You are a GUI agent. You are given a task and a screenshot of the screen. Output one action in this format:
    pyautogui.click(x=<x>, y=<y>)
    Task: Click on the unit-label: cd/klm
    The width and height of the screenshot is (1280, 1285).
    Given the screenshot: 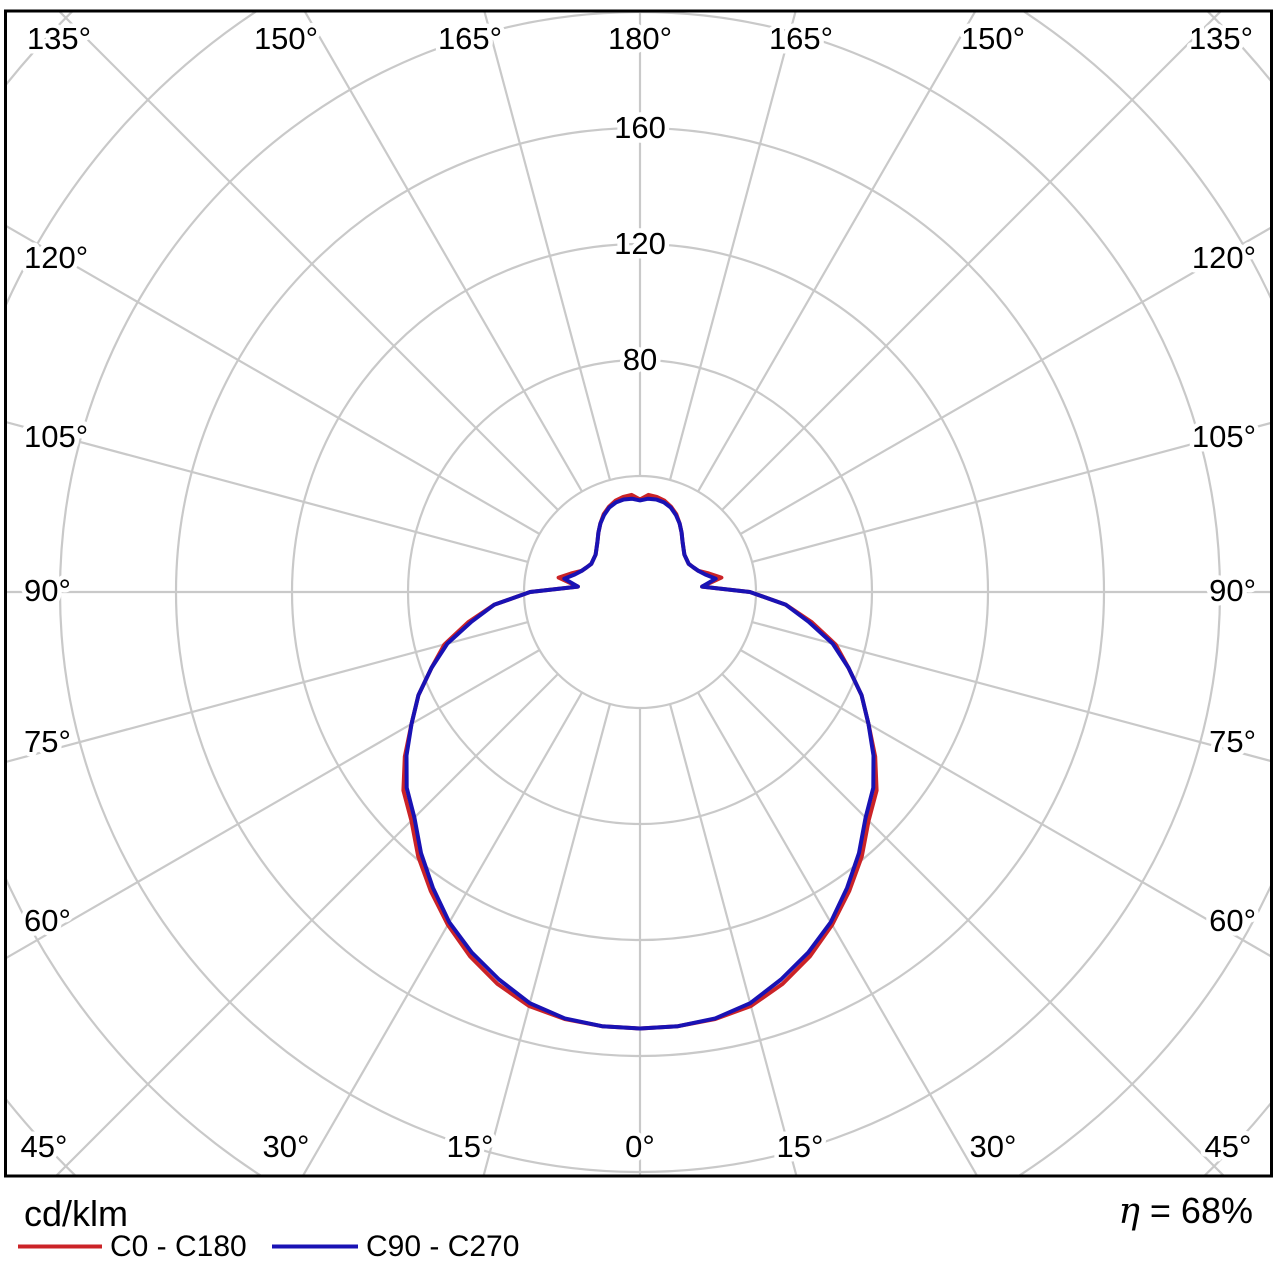 What is the action you would take?
    pyautogui.click(x=76, y=1213)
    